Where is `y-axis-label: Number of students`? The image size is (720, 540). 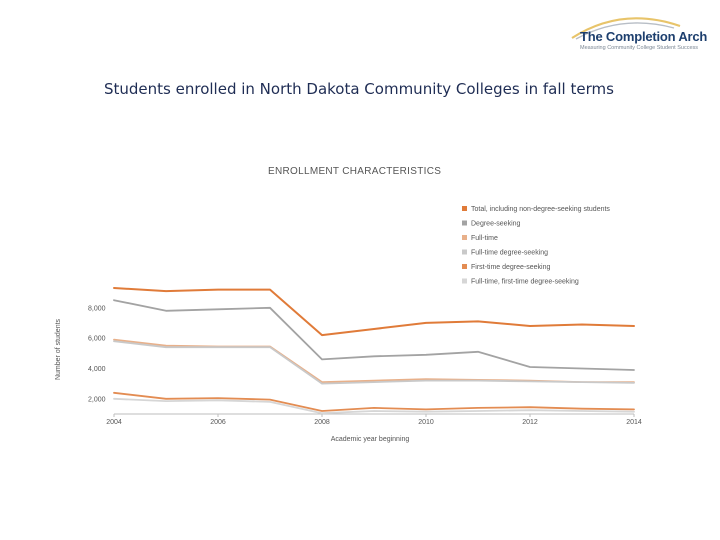 y-axis-label: Number of students is located at coordinates (58, 349).